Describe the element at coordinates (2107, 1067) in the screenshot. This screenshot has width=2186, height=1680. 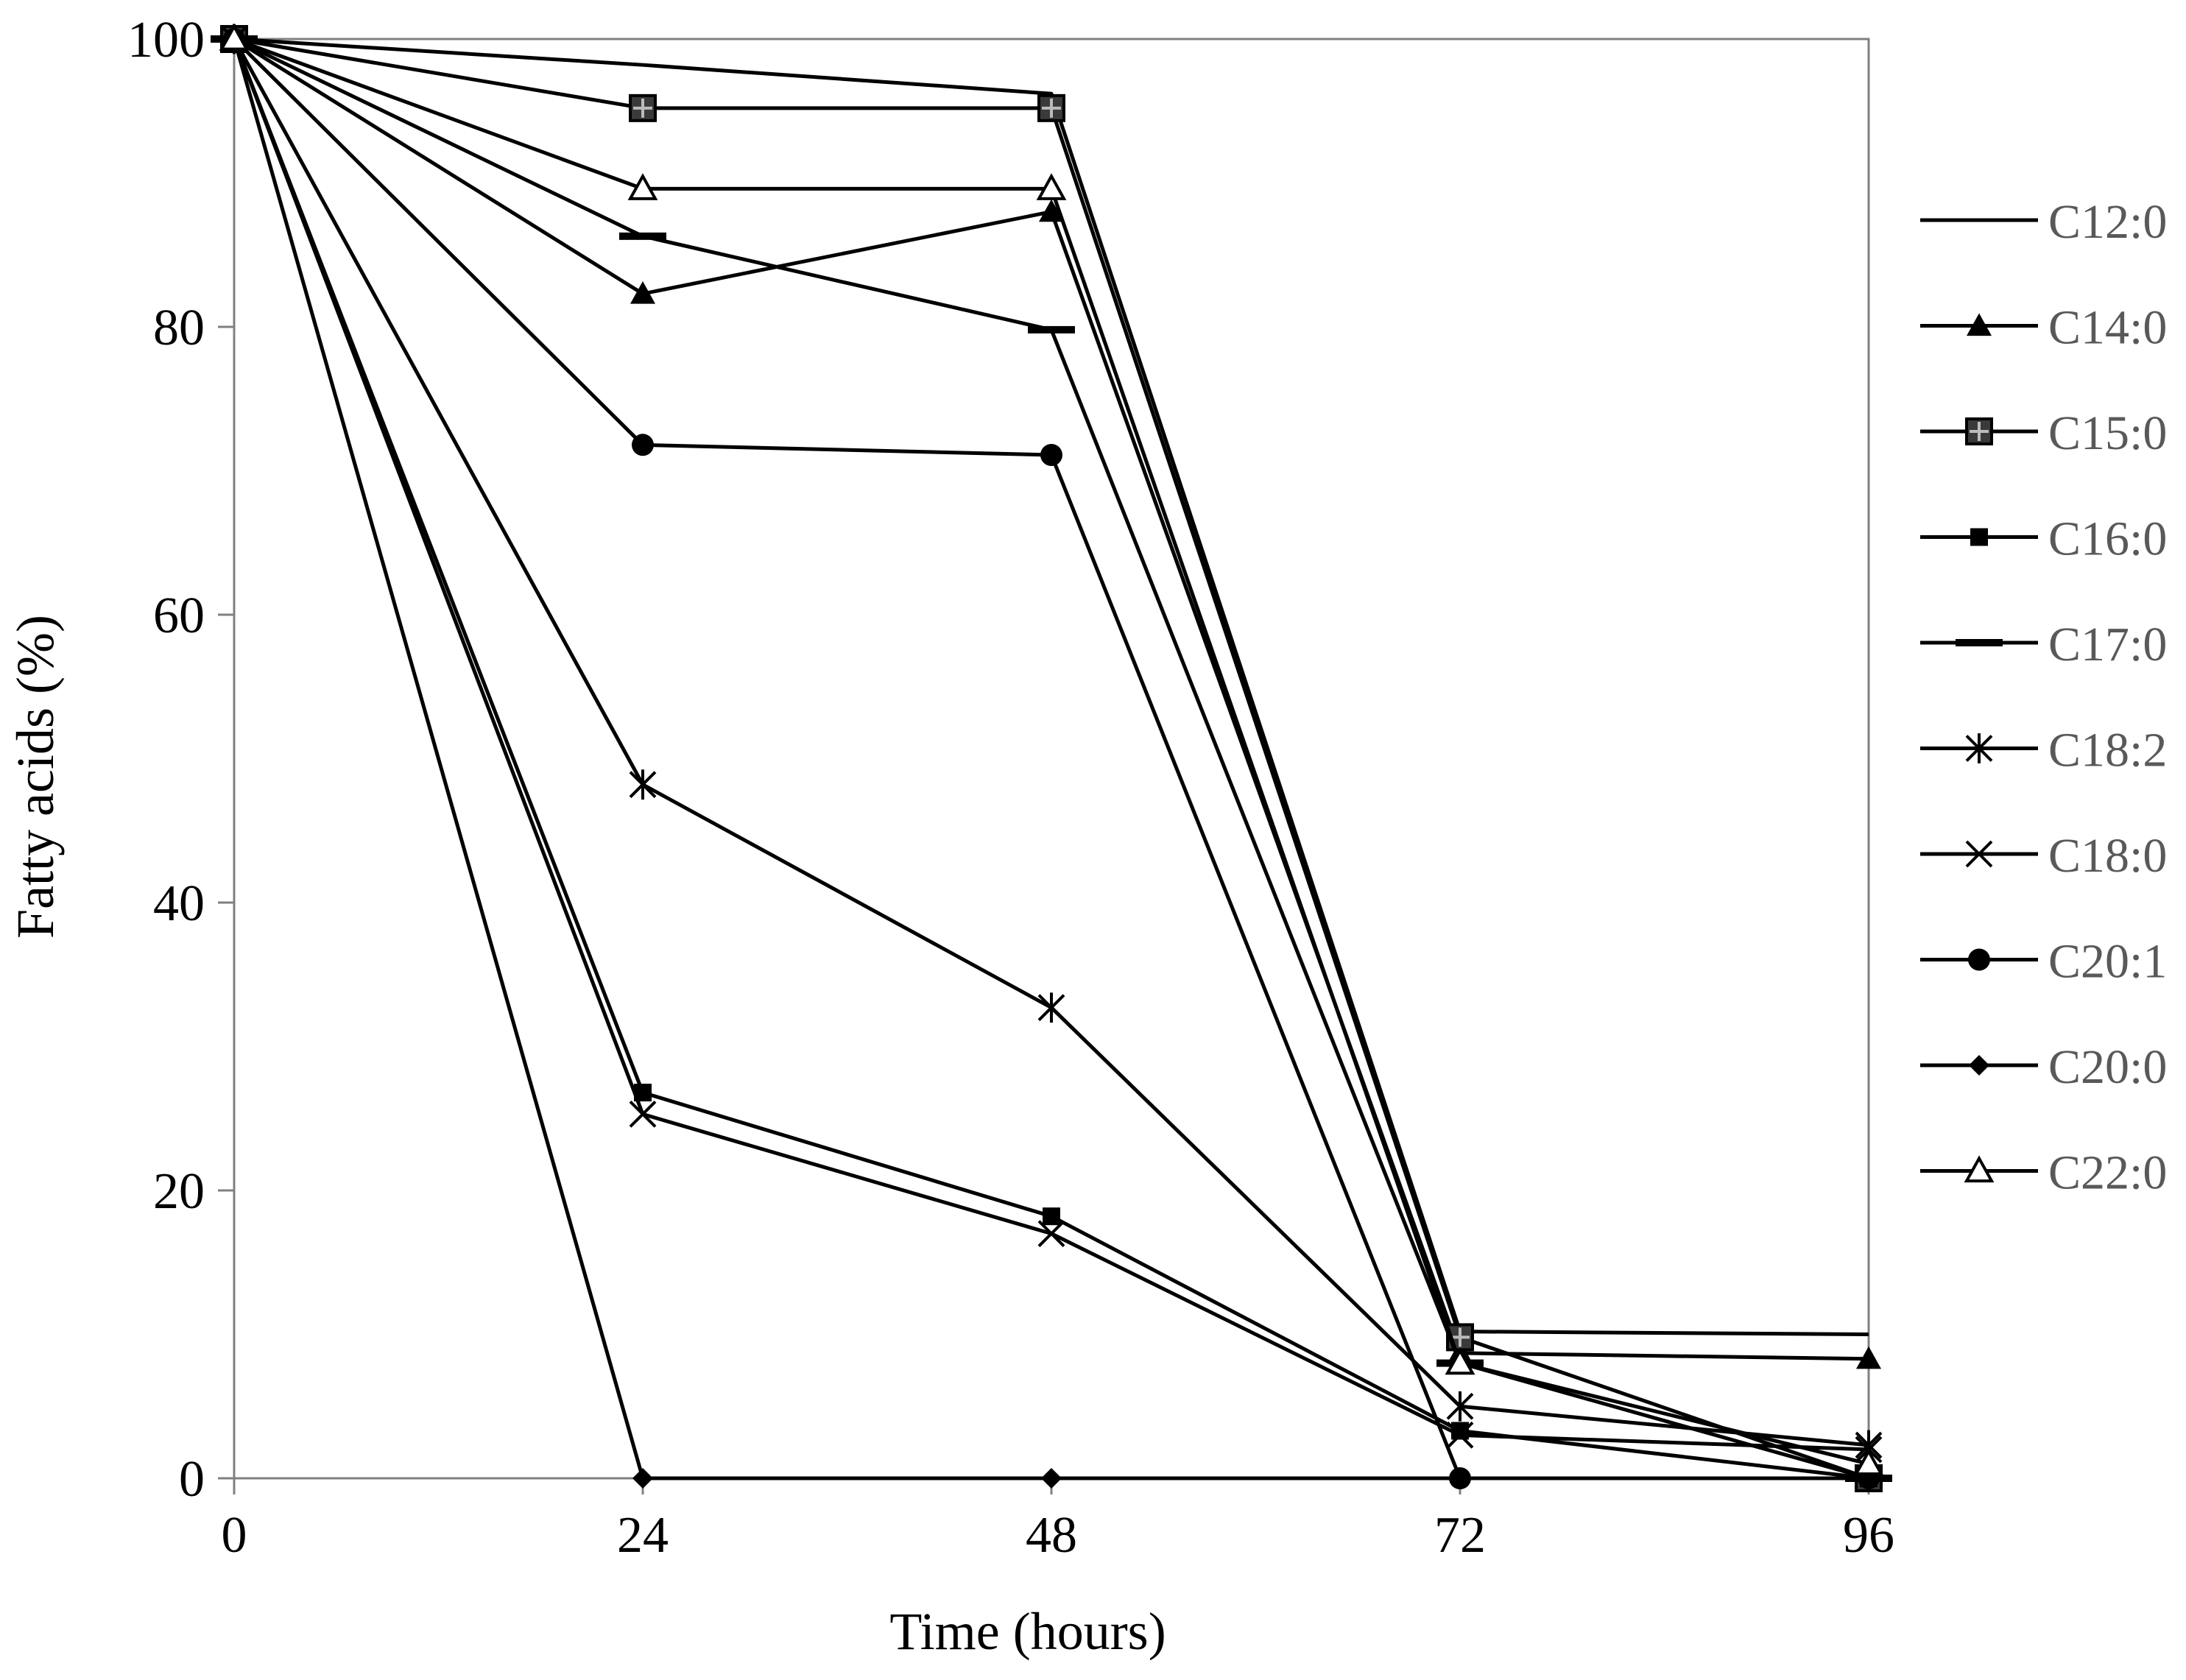
I see `legend-label: C20:0` at that location.